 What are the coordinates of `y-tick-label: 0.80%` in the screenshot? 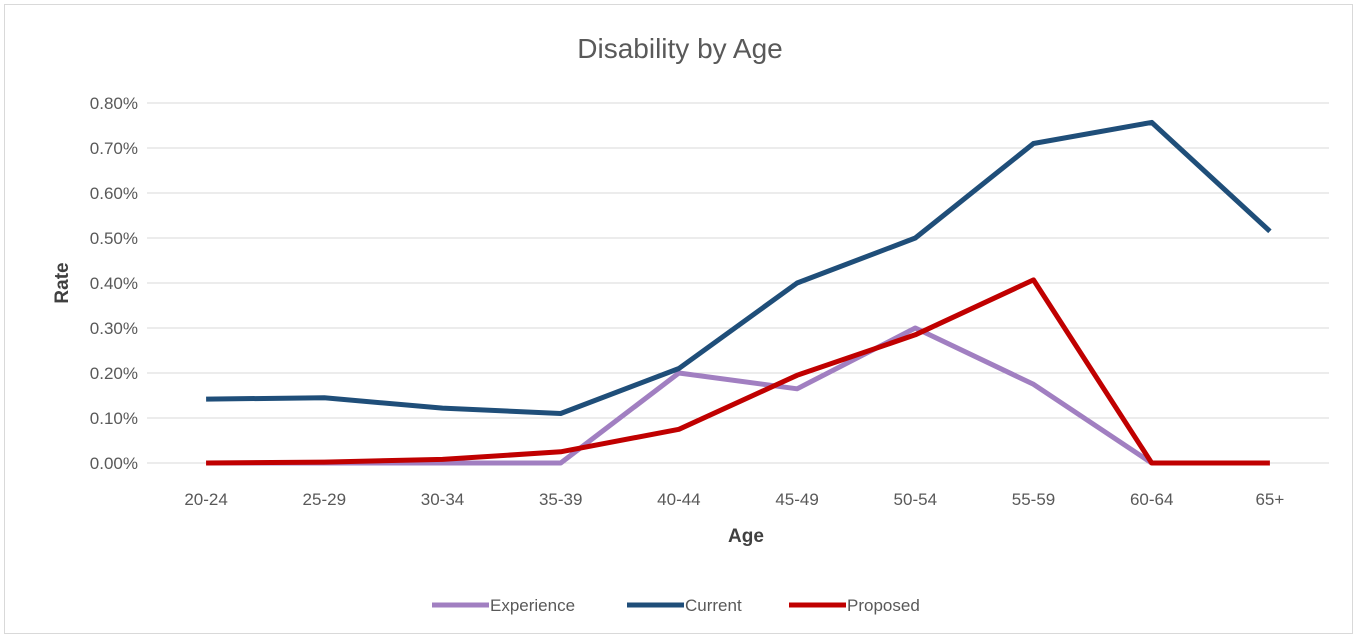 It's located at (114, 103).